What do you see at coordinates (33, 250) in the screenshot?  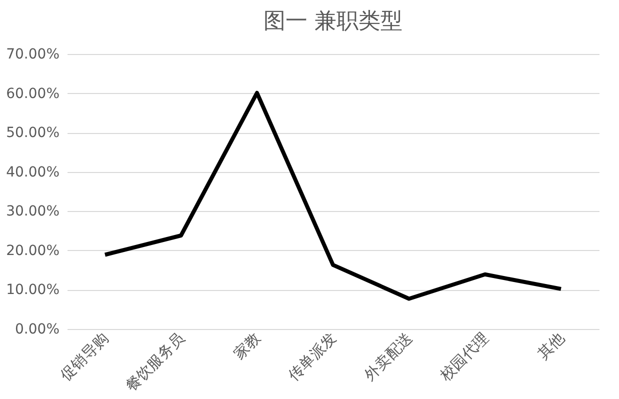 I see `y-tick-label: 20.00%` at bounding box center [33, 250].